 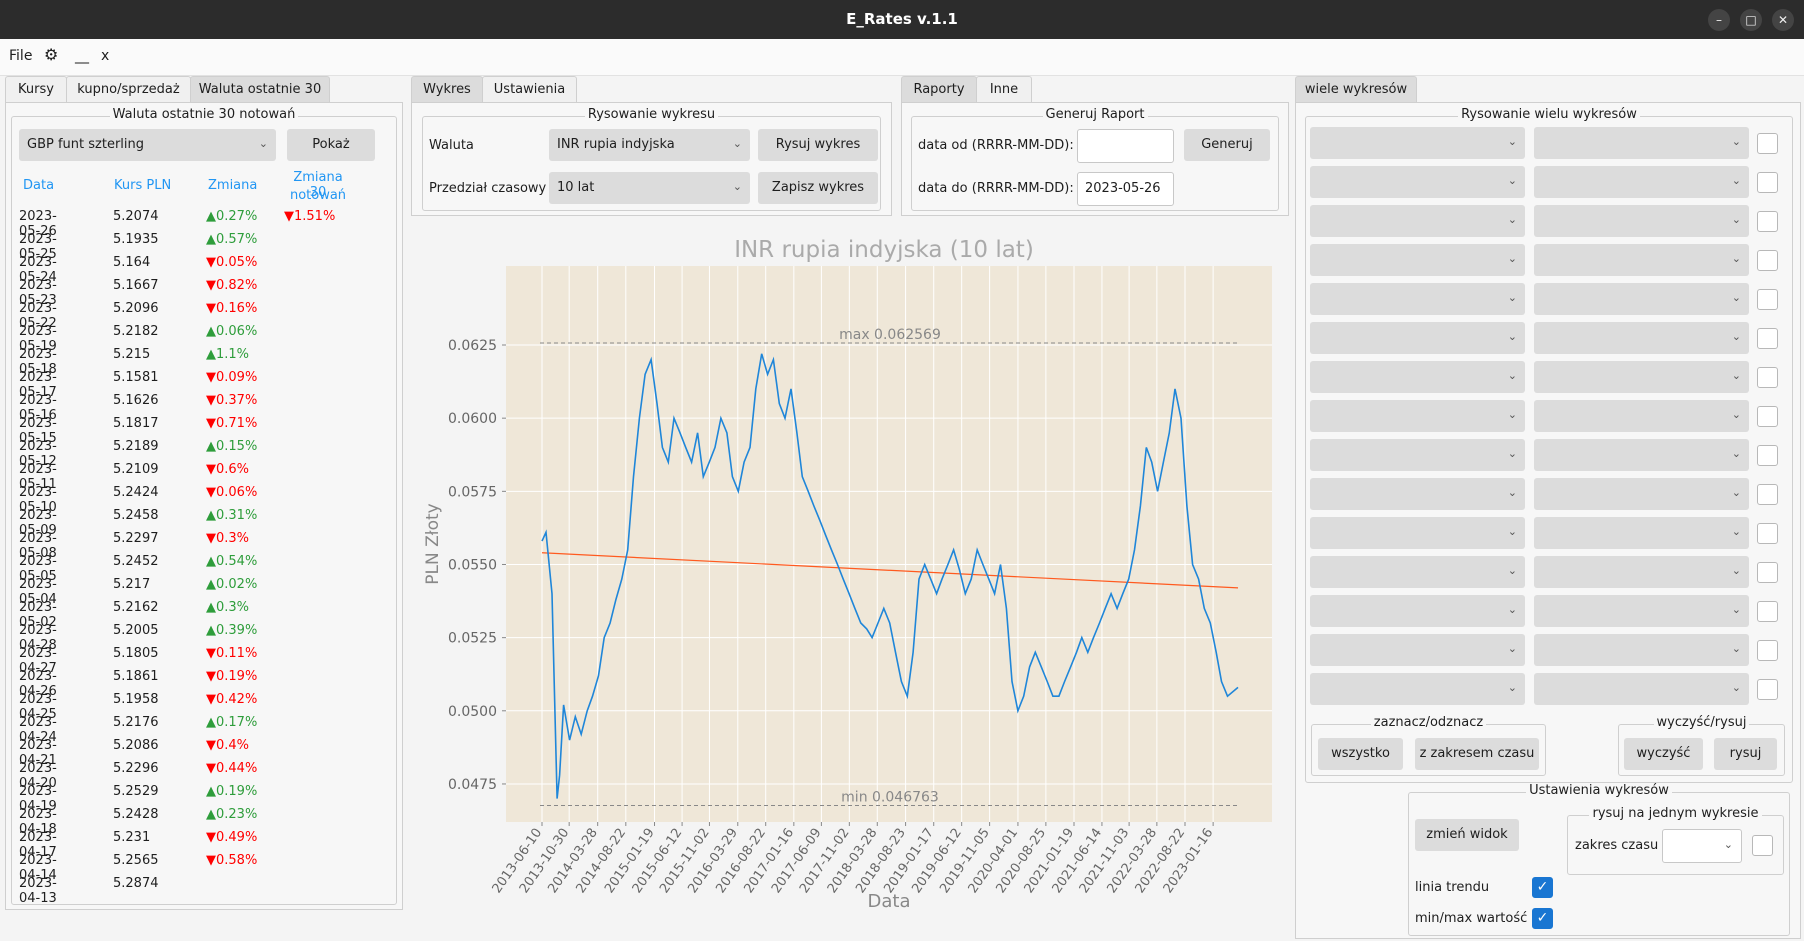 What do you see at coordinates (1477, 754) in the screenshot?
I see `select-with-range-button: z zakresem czasu` at bounding box center [1477, 754].